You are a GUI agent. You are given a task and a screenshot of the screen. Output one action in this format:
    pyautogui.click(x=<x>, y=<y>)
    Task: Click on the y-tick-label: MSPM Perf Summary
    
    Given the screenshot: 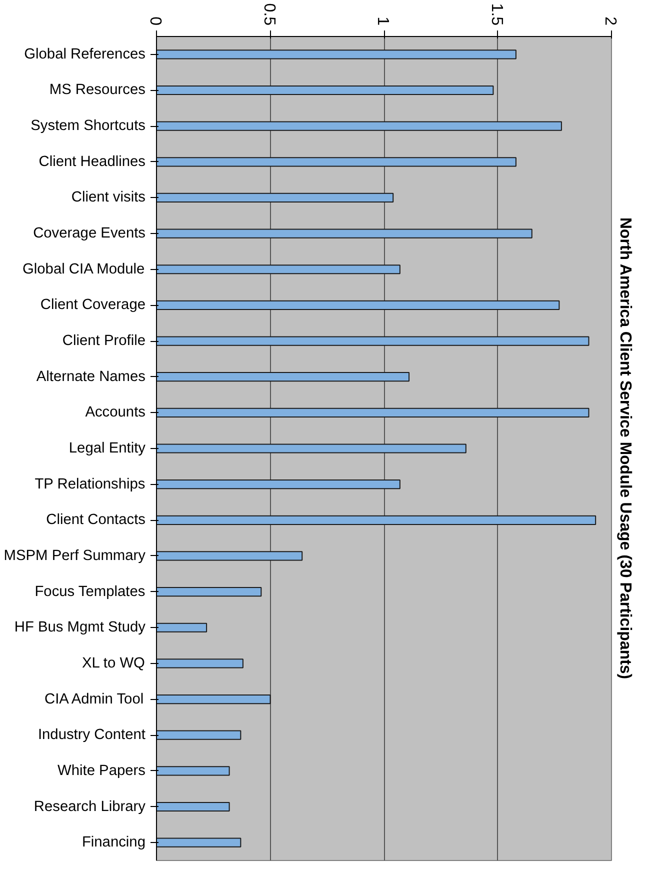 What is the action you would take?
    pyautogui.click(x=75, y=556)
    